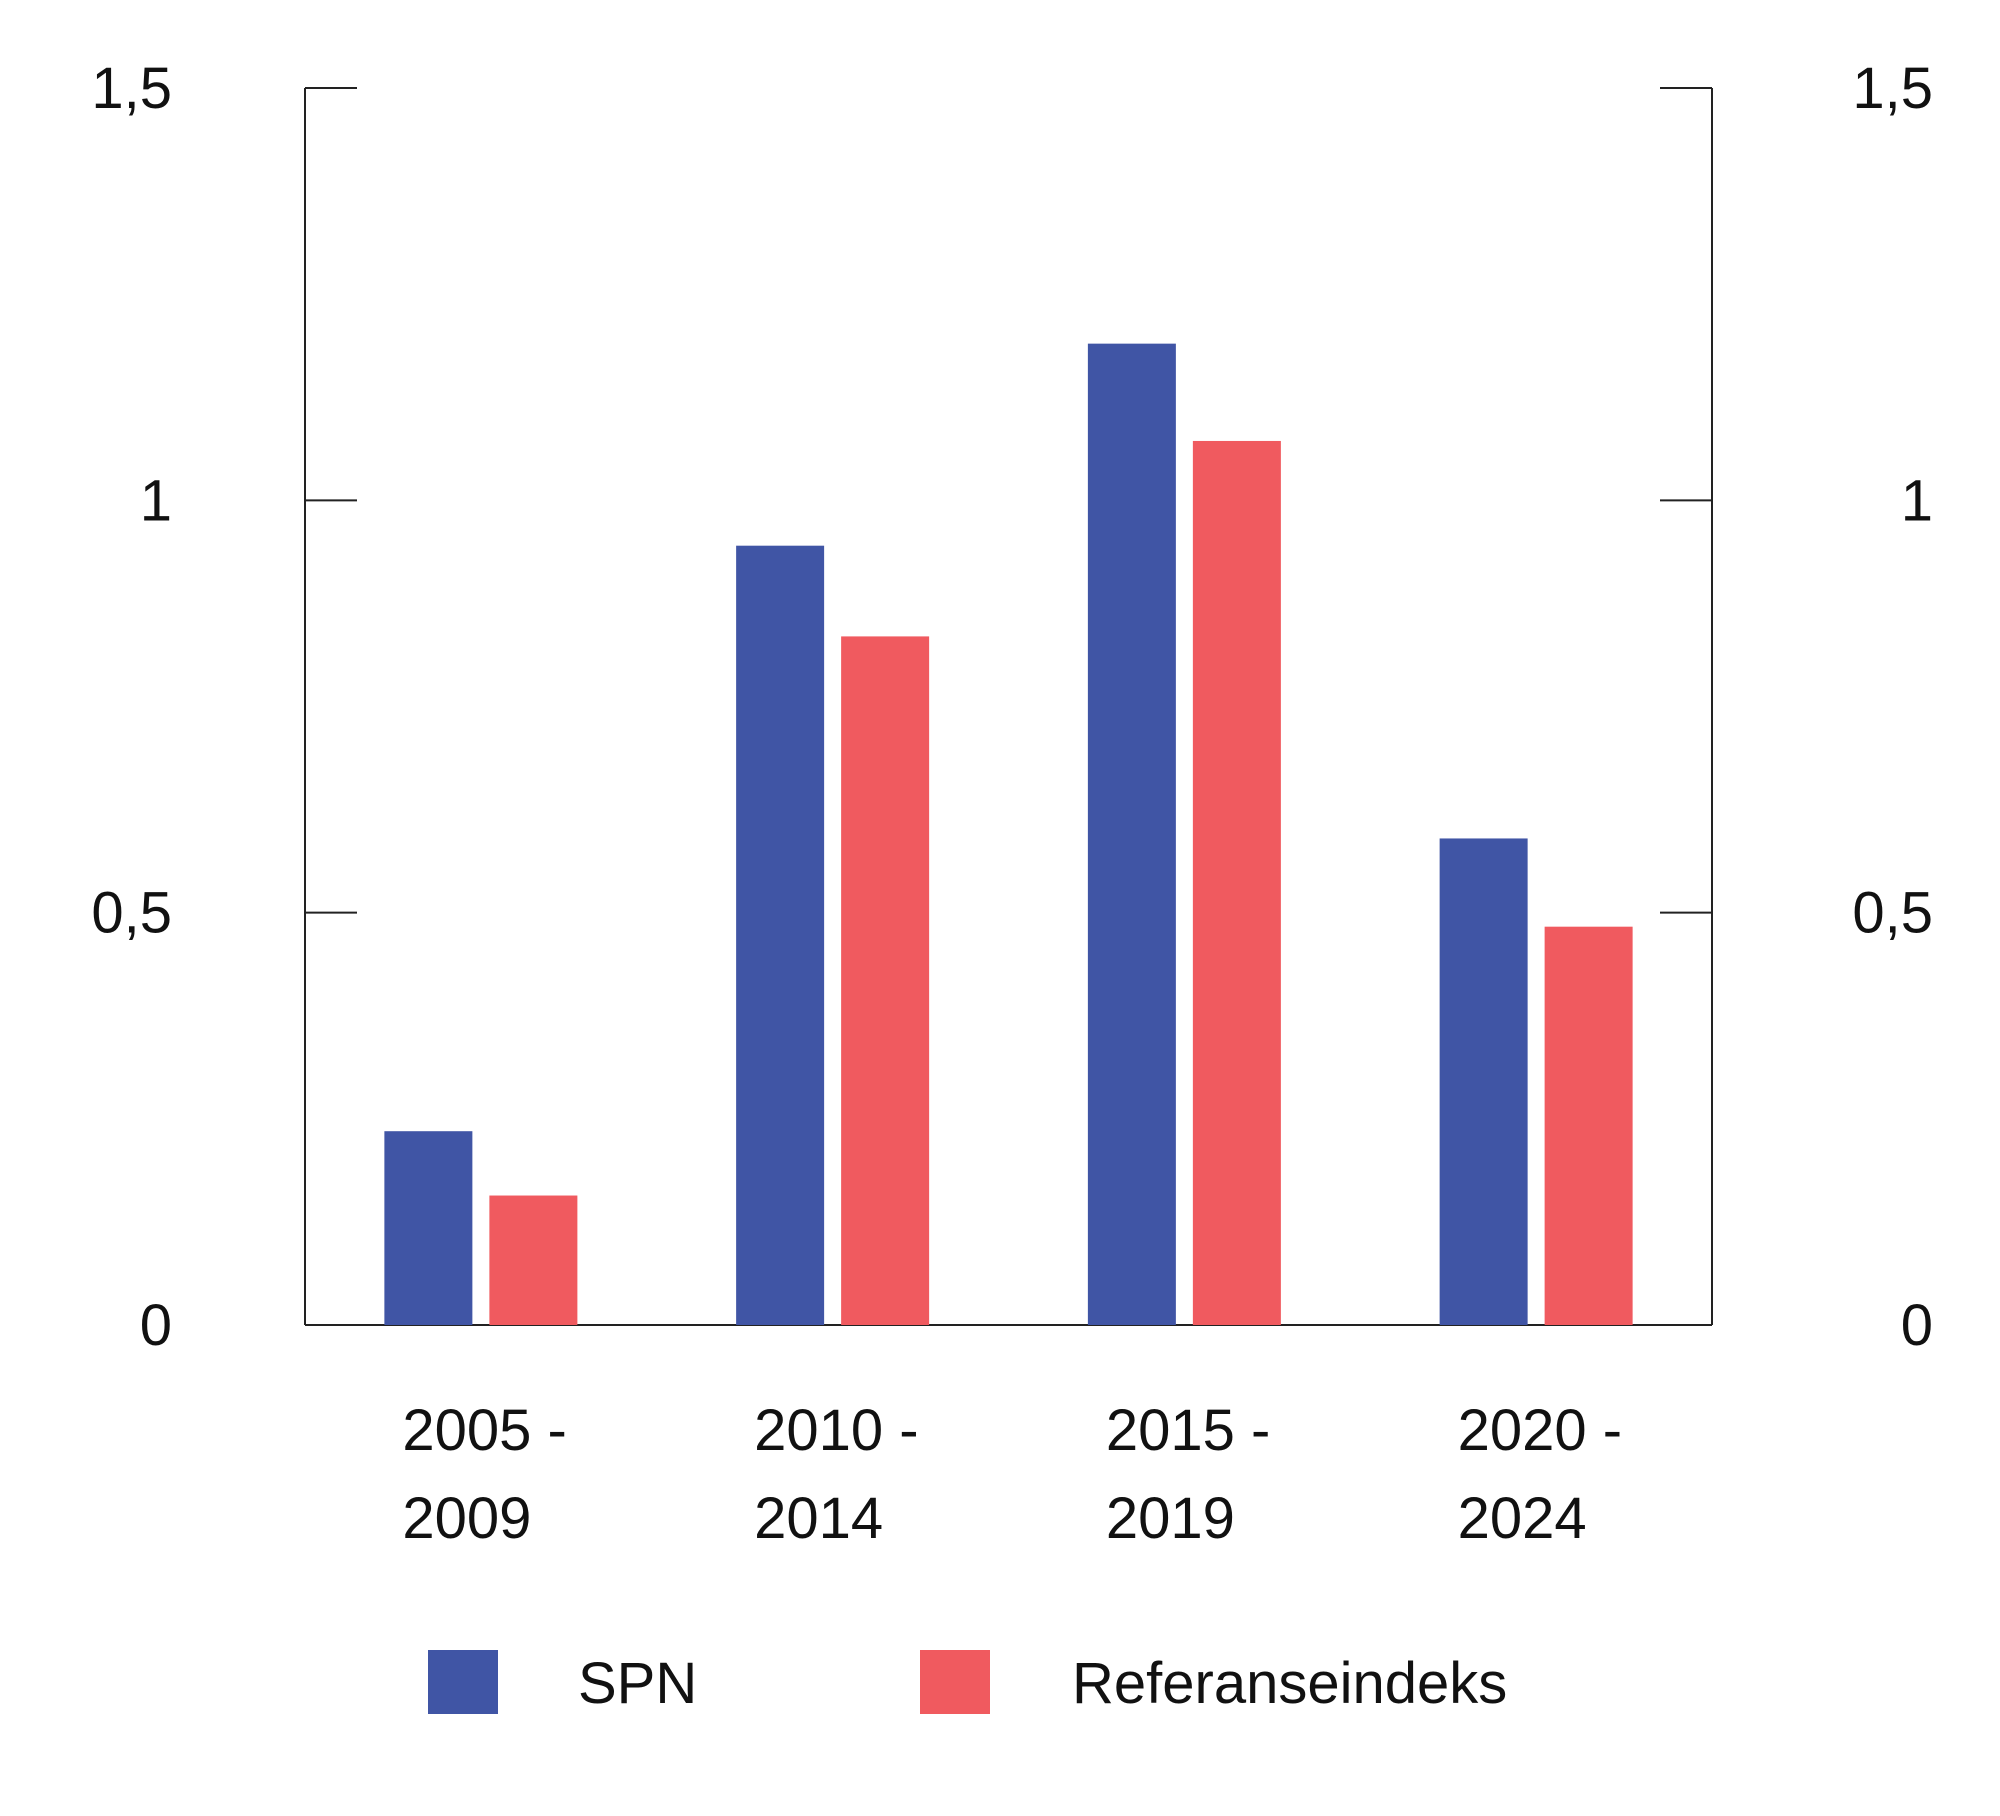 This screenshot has height=1816, width=2000. I want to click on category-label: 2014, so click(818, 1518).